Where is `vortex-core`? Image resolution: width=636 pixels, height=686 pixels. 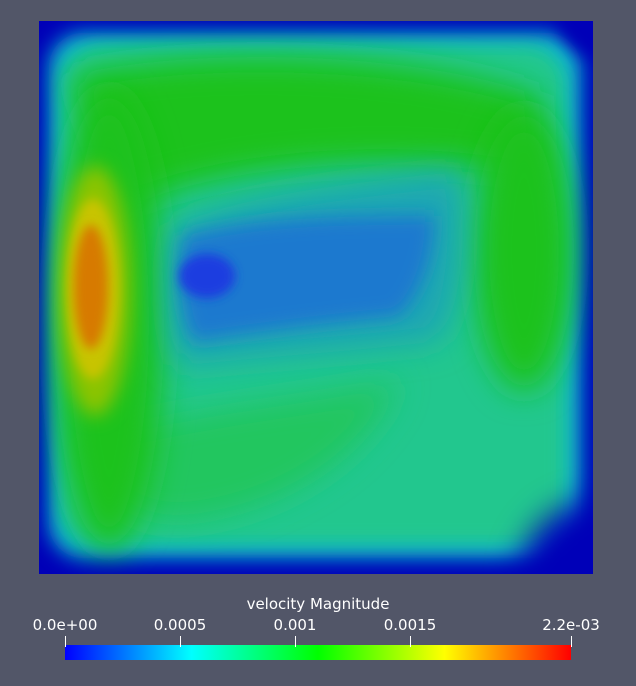 vortex-core is located at coordinates (207, 276).